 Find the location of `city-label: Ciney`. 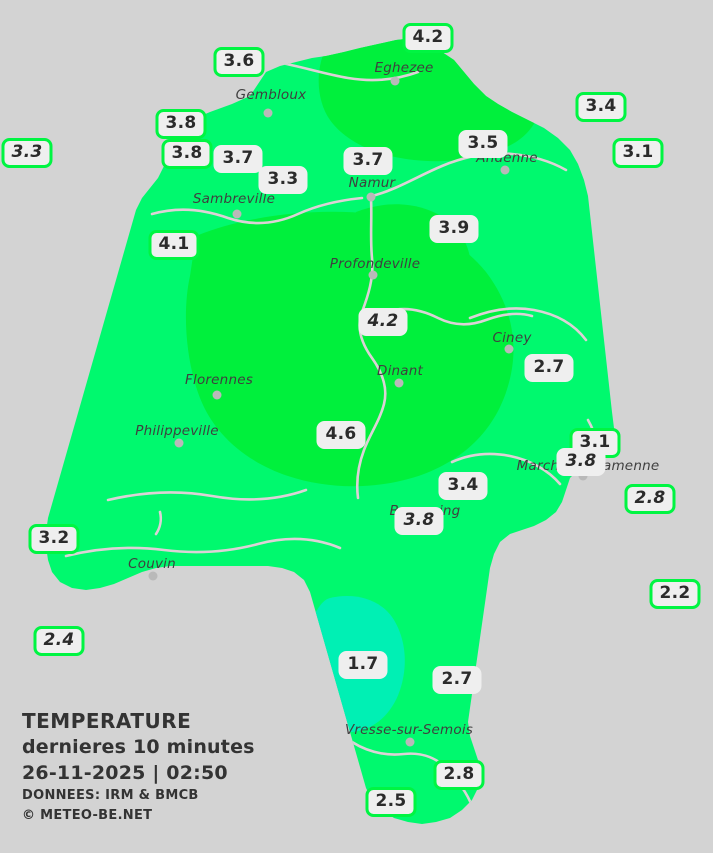

city-label: Ciney is located at coordinates (512, 338).